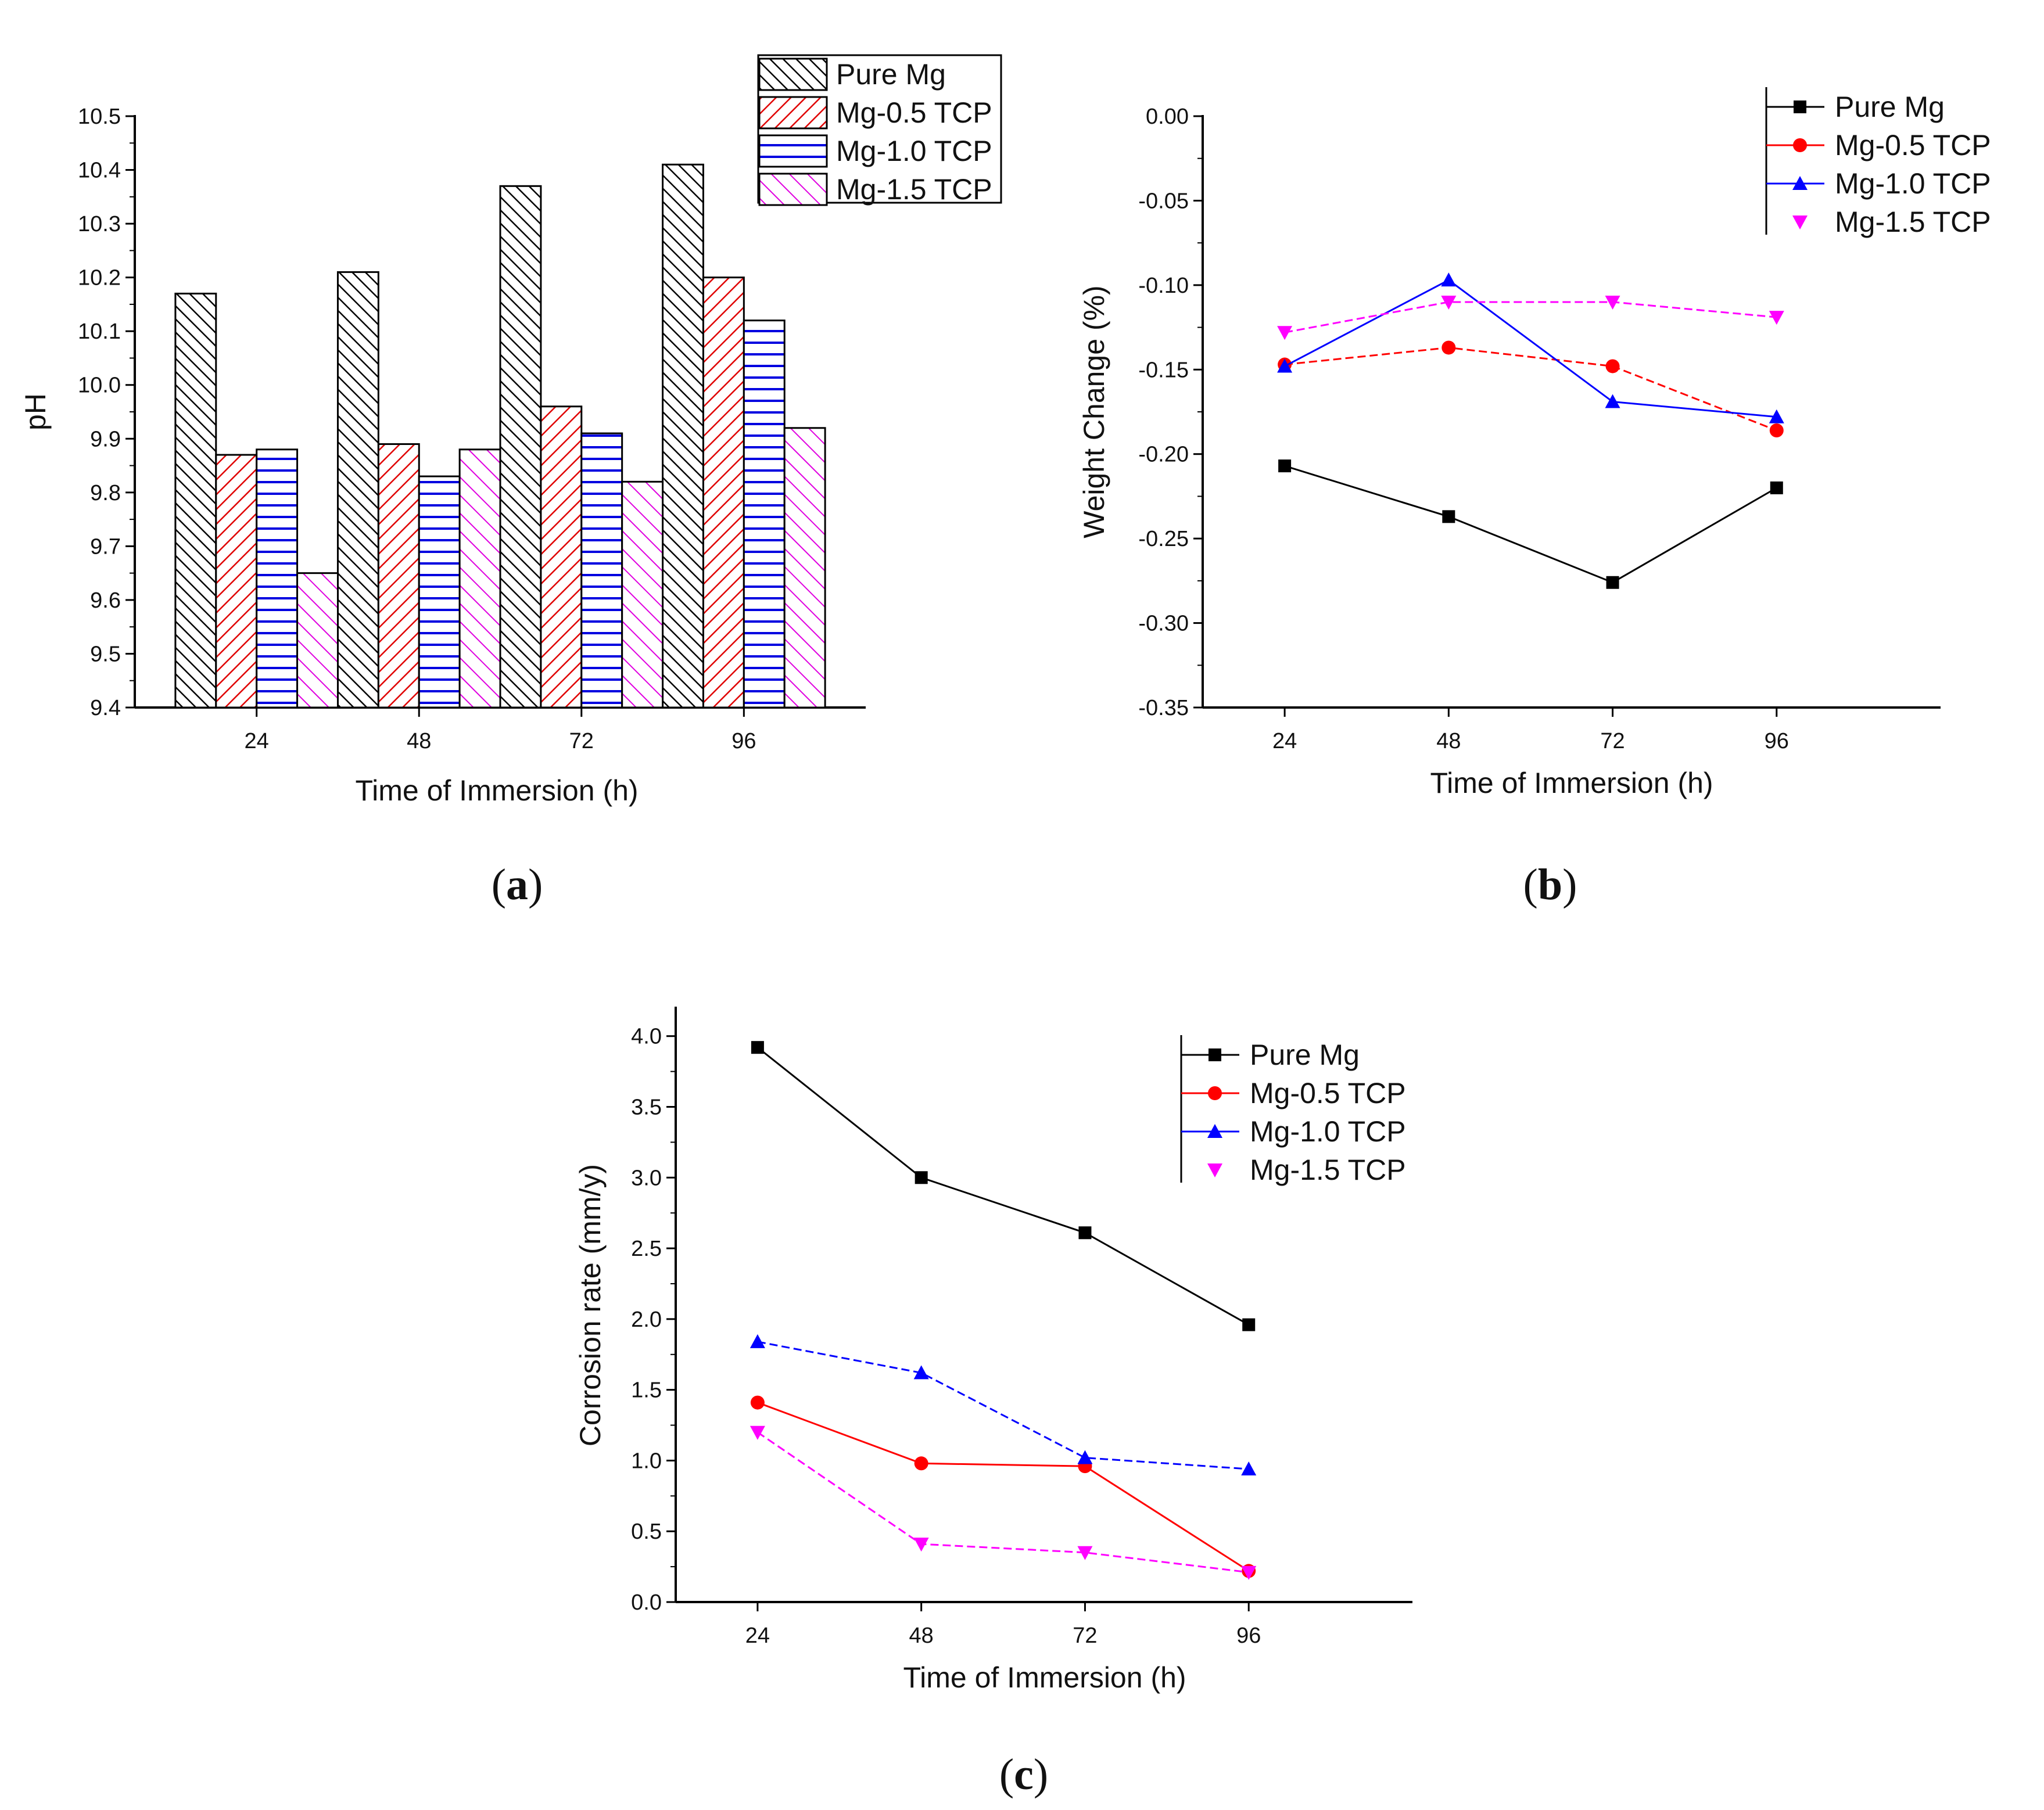  I want to click on y-tick-label: 9.8, so click(106, 493).